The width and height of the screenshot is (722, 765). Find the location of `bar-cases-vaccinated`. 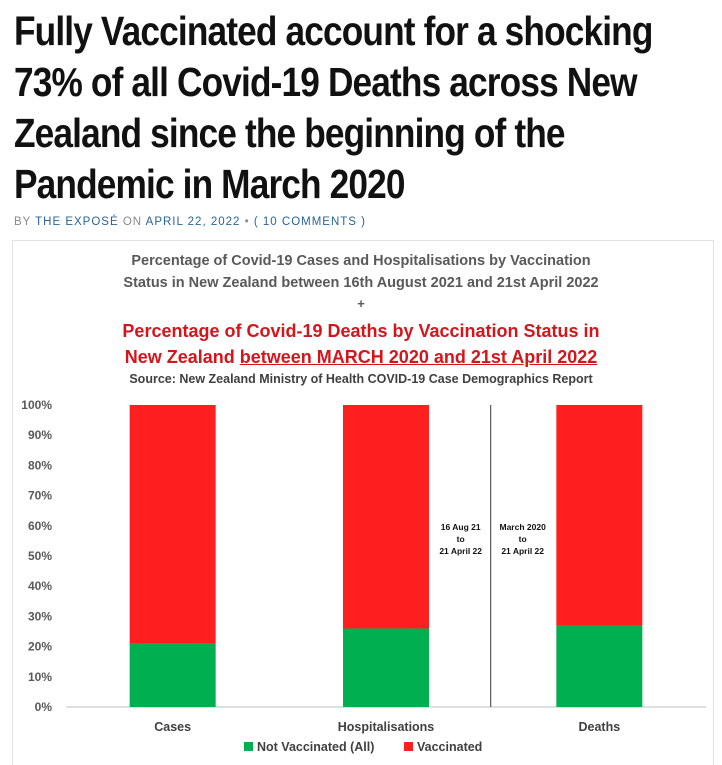

bar-cases-vaccinated is located at coordinates (172, 524).